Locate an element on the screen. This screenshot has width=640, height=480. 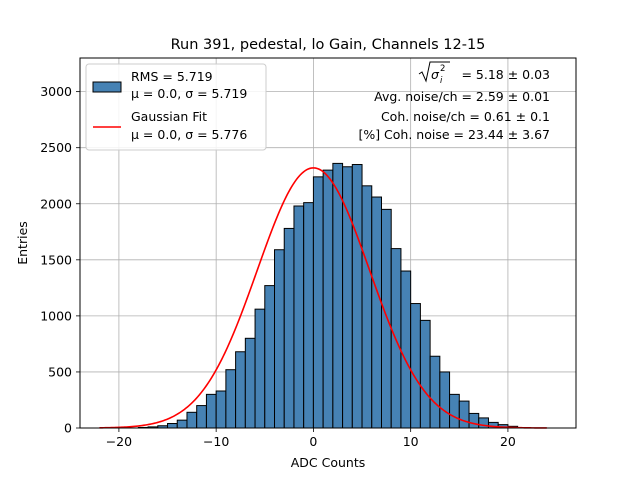
x-tick-label-4: 20 is located at coordinates (508, 441).